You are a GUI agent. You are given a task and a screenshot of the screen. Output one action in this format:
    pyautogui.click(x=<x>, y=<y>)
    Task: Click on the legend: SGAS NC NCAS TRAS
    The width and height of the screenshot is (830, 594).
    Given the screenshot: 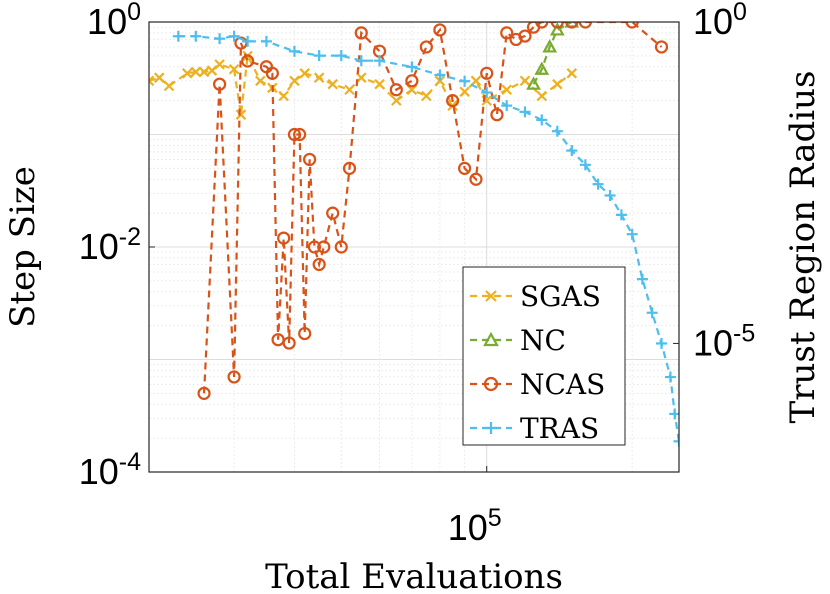 What is the action you would take?
    pyautogui.click(x=544, y=356)
    